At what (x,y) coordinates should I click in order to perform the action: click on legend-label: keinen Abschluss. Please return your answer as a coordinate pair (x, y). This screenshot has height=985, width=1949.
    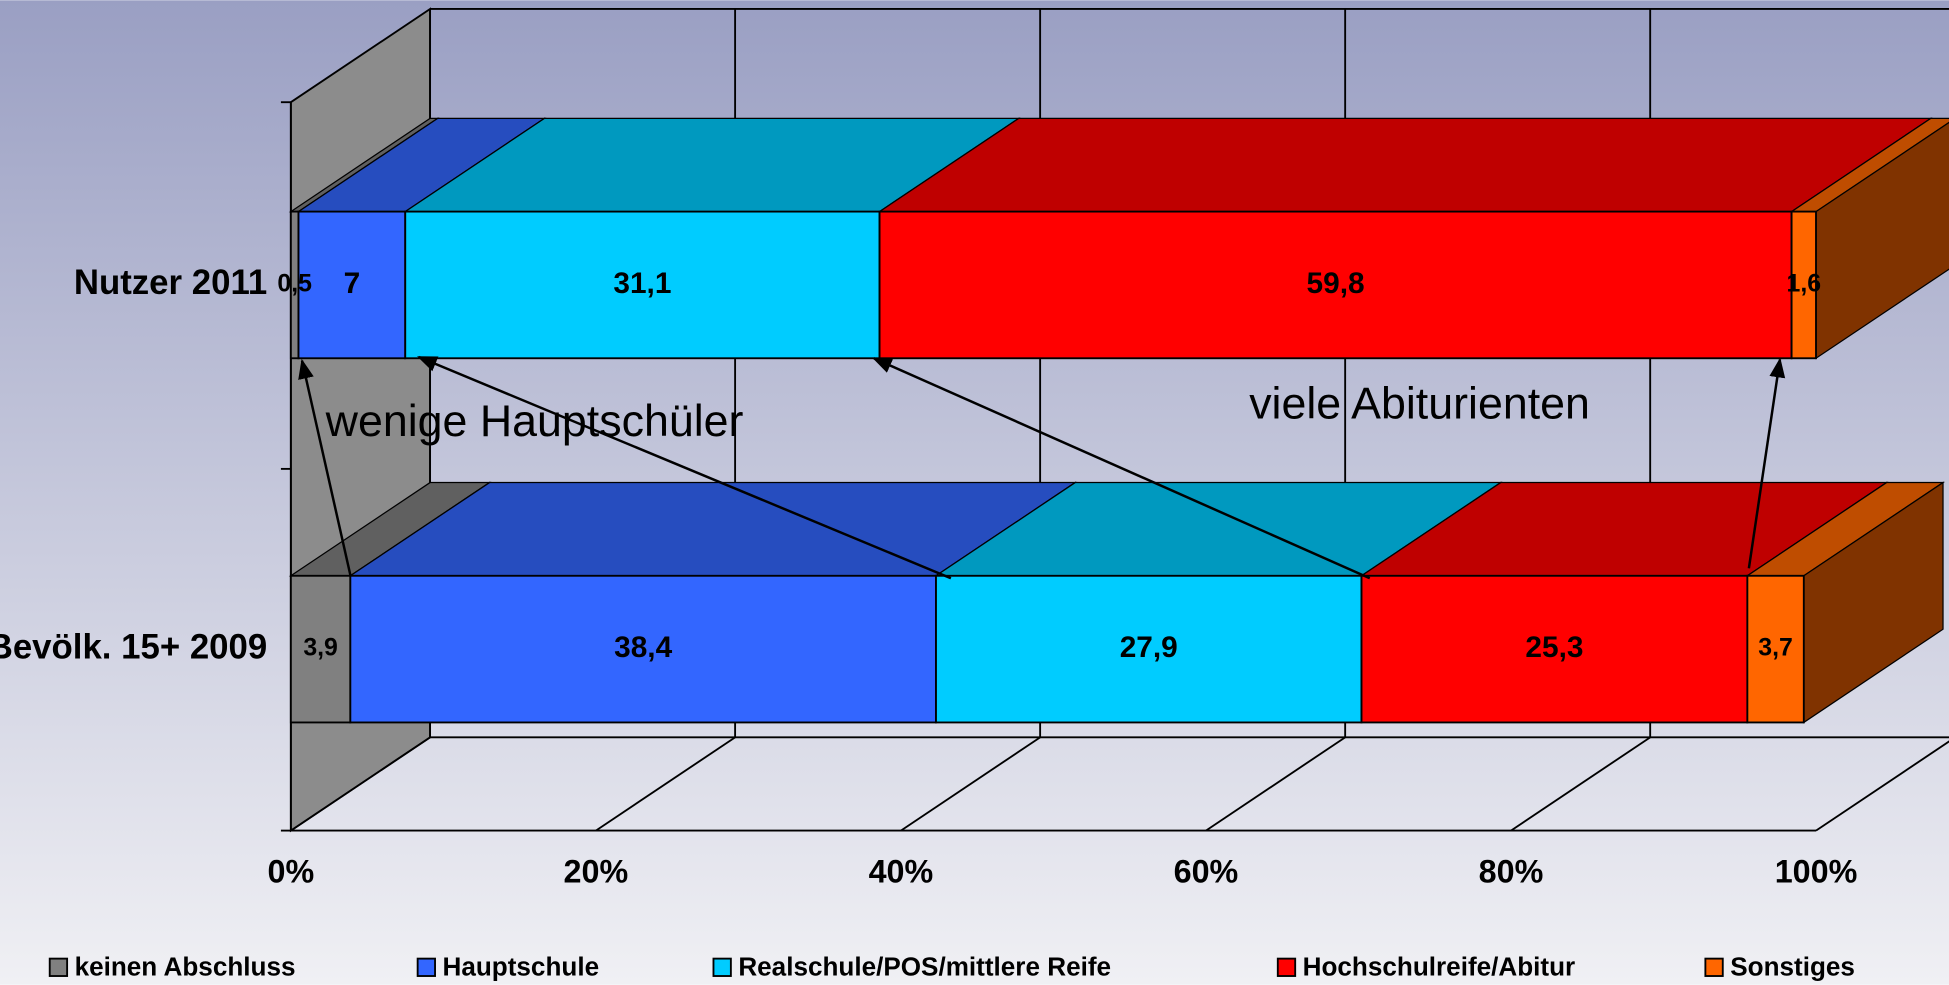
    Looking at the image, I should click on (185, 966).